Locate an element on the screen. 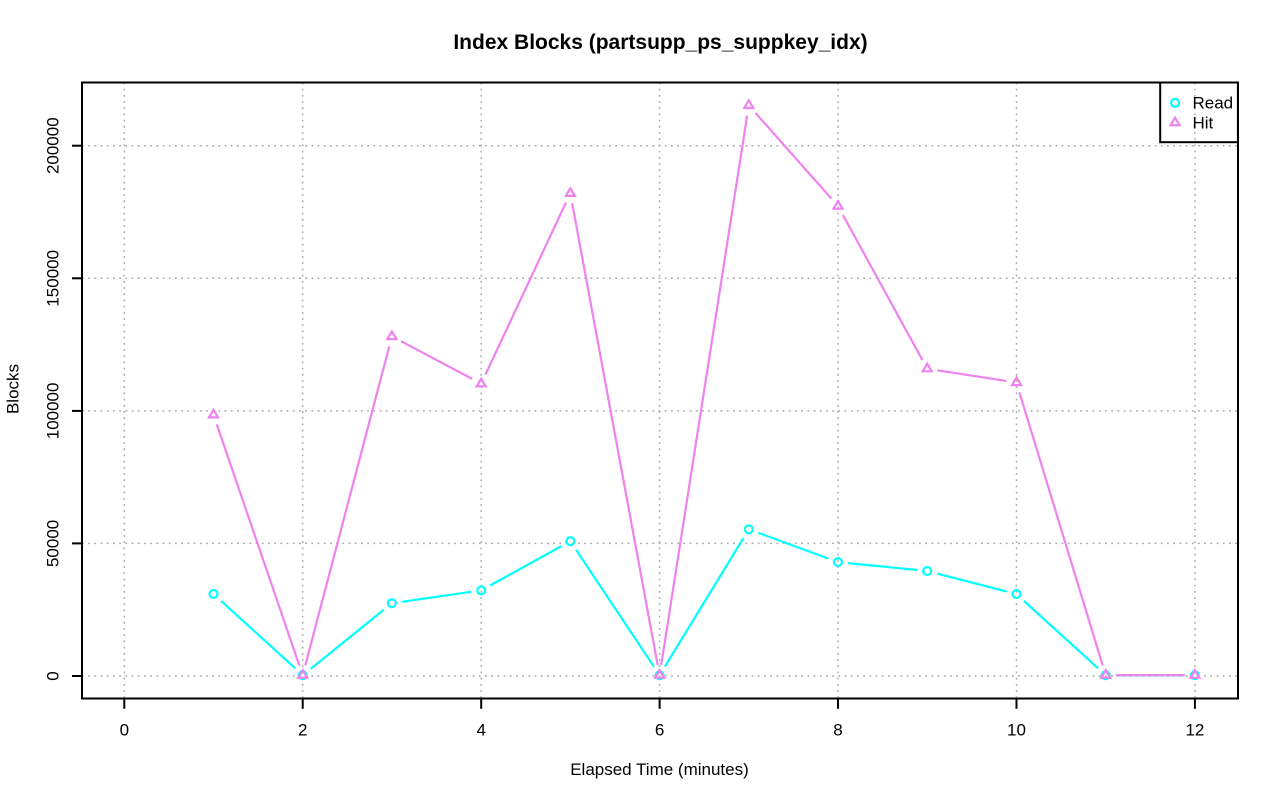 This screenshot has width=1280, height=801. svg-text: Elapsed Time (minutes) is located at coordinates (659, 769).